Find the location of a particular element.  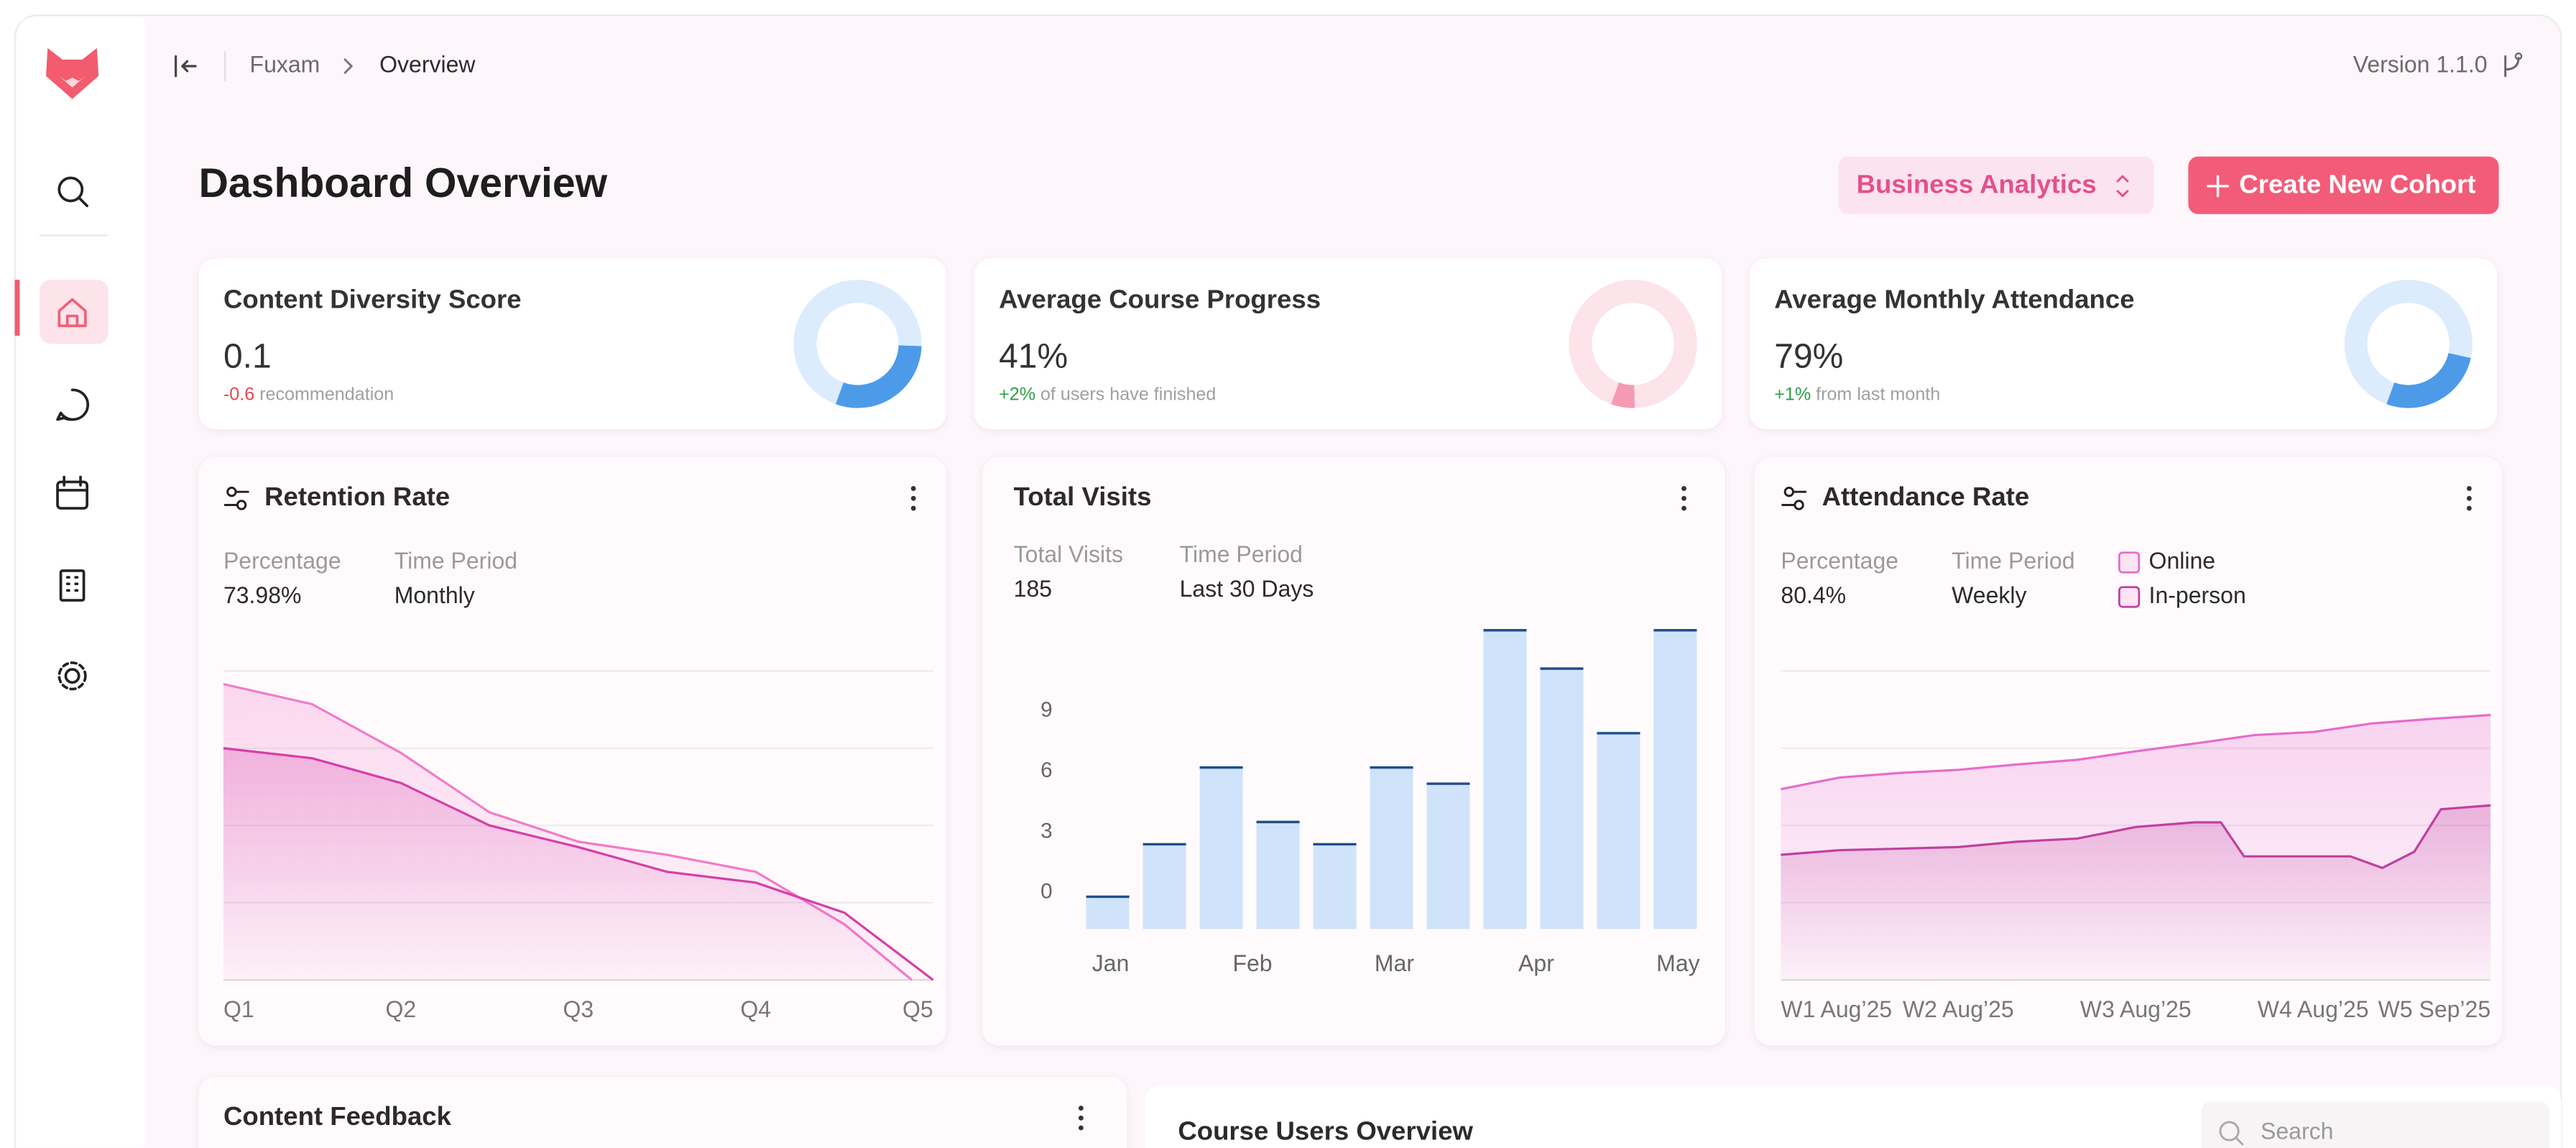

stat-value: Last 30 Days is located at coordinates (1247, 589).